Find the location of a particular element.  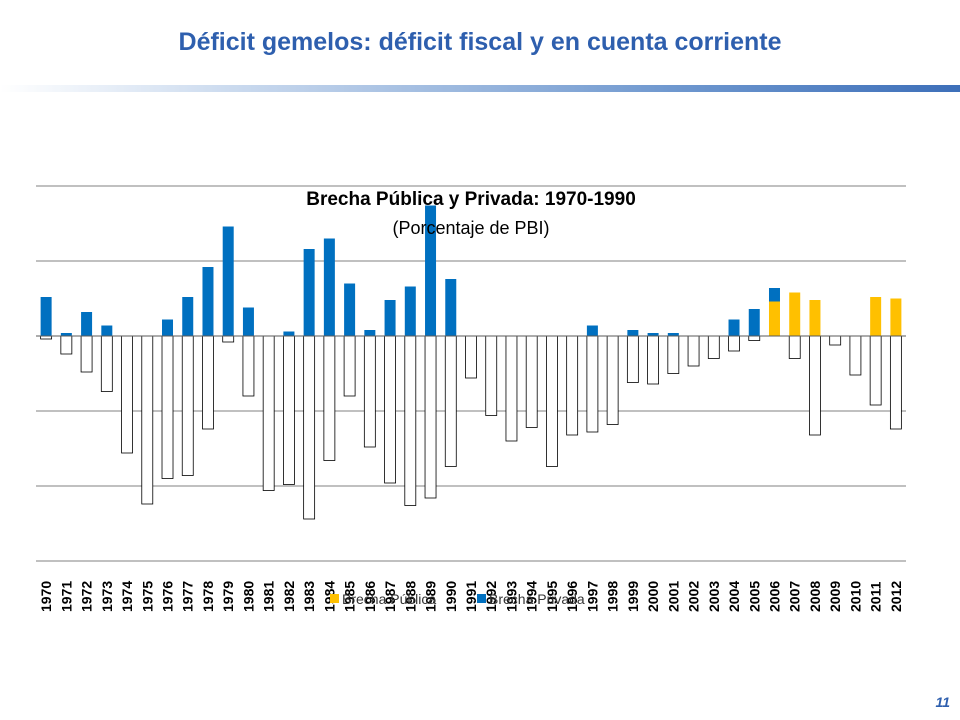

bar-privada-1996 is located at coordinates (572, 385).